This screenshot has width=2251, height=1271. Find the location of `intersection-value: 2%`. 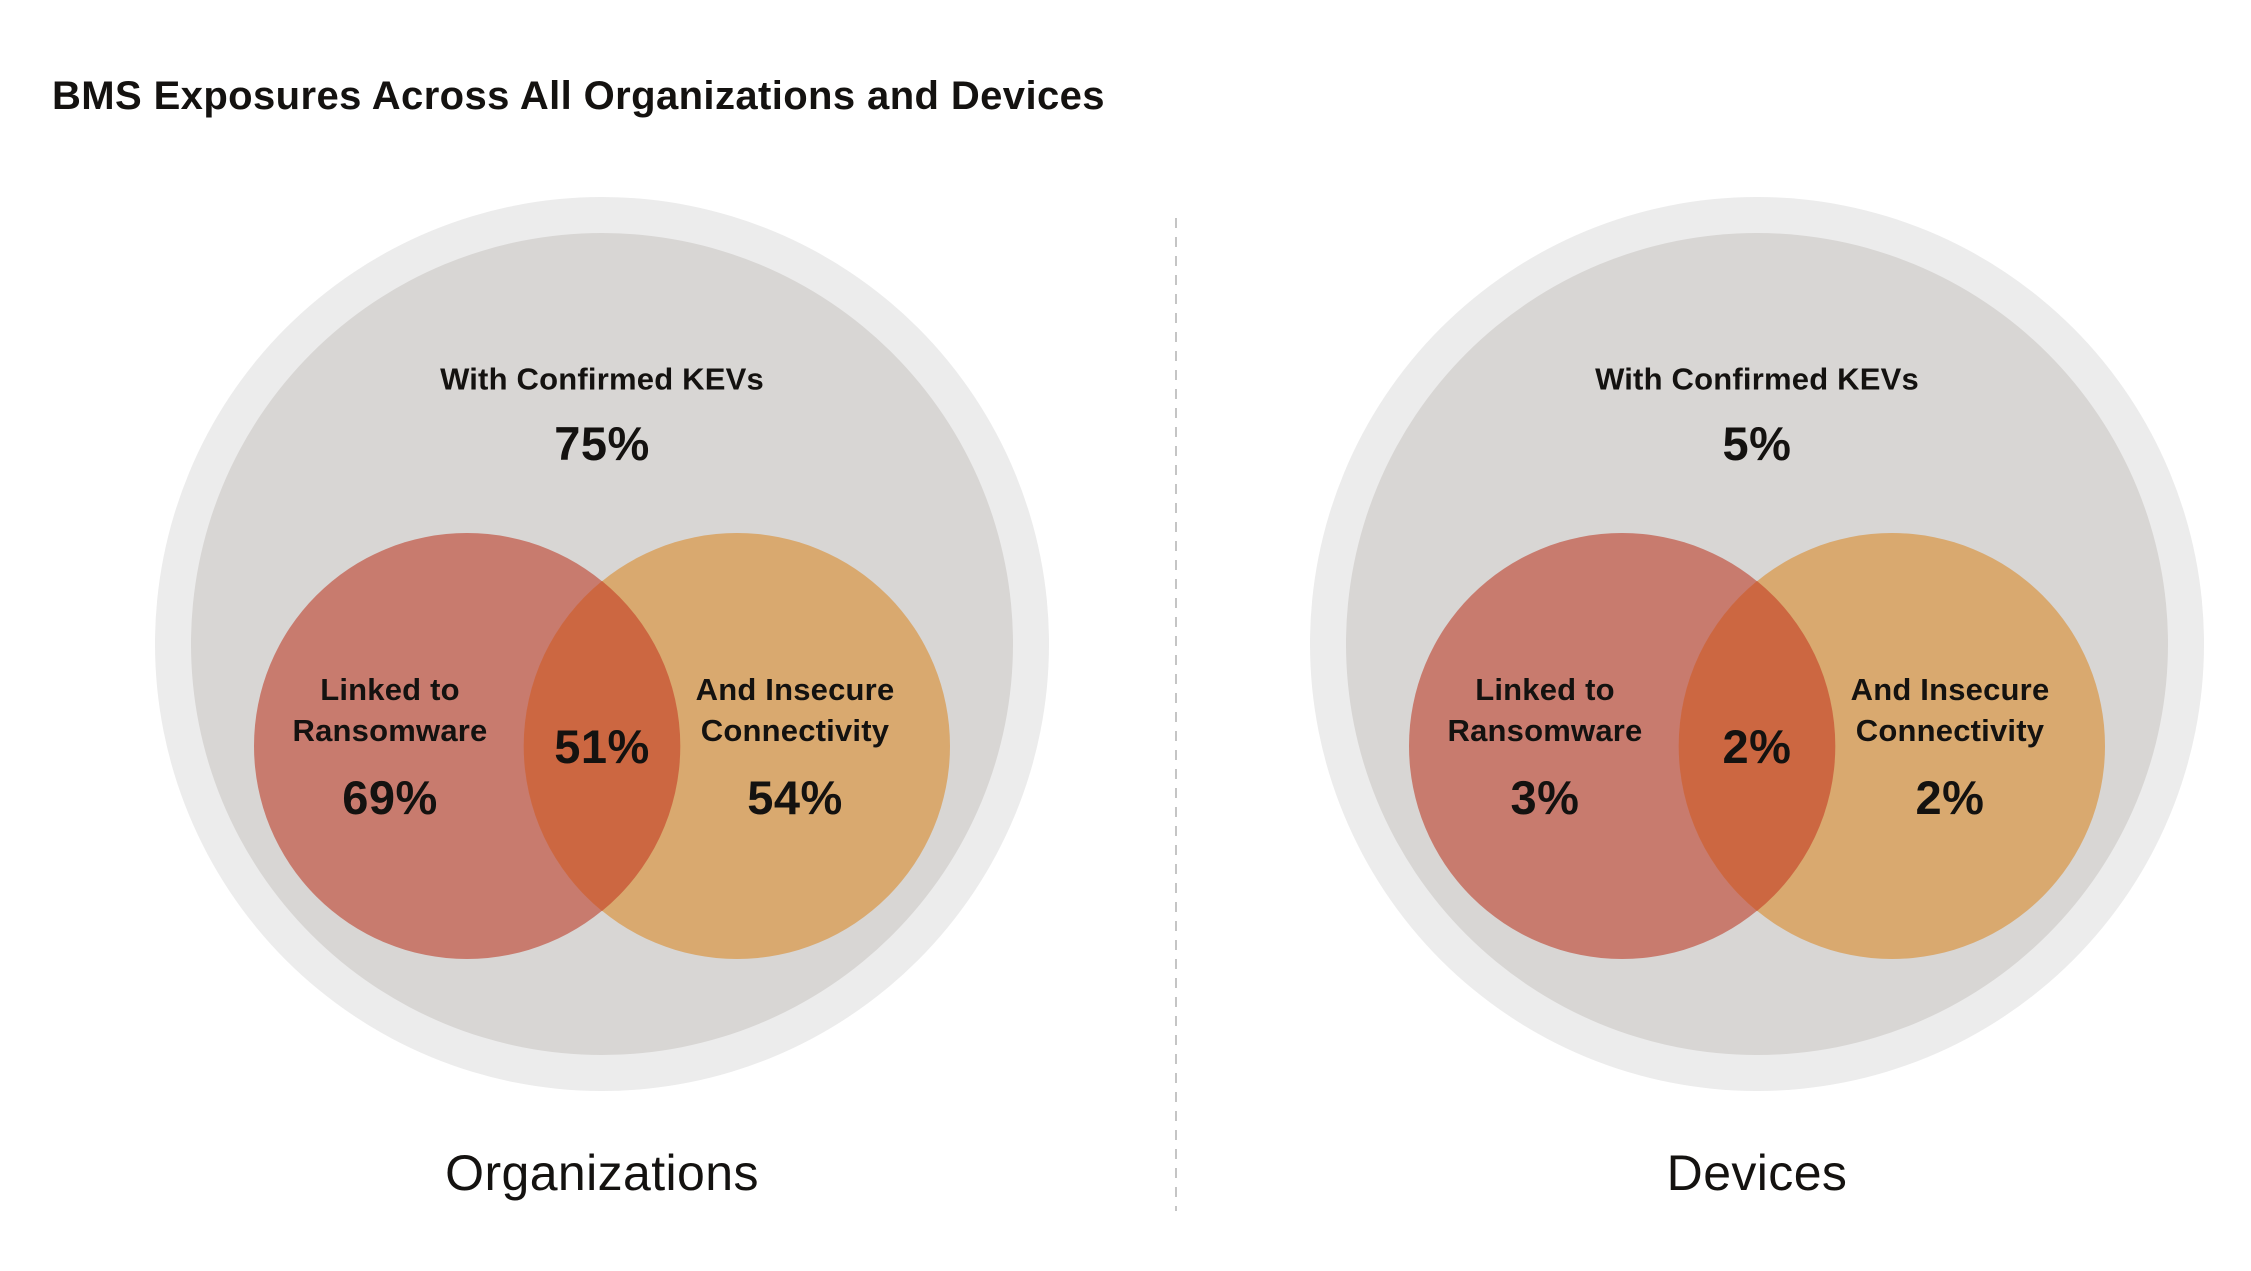

intersection-value: 2% is located at coordinates (1757, 746).